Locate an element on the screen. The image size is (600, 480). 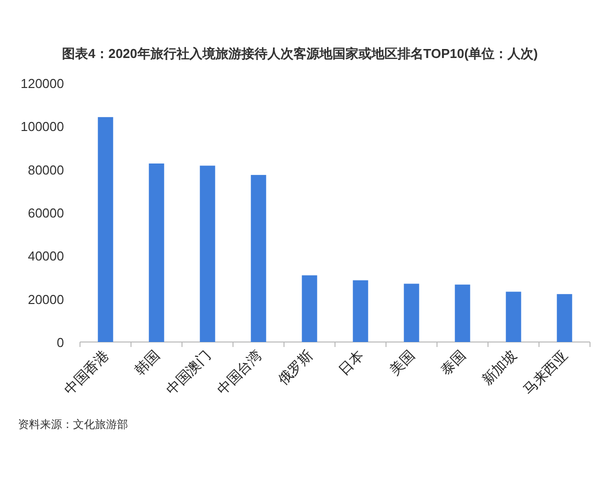
y-tick-label: 120000 is located at coordinates (42, 83).